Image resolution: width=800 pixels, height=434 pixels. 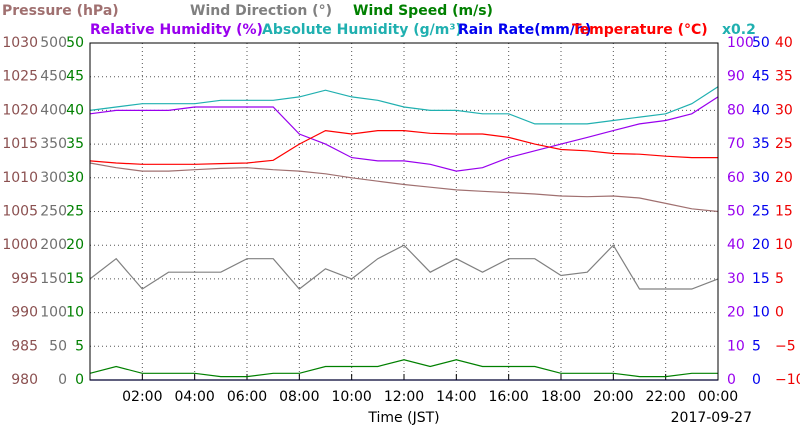 What do you see at coordinates (53, 279) in the screenshot?
I see `y-tick-label: 150` at bounding box center [53, 279].